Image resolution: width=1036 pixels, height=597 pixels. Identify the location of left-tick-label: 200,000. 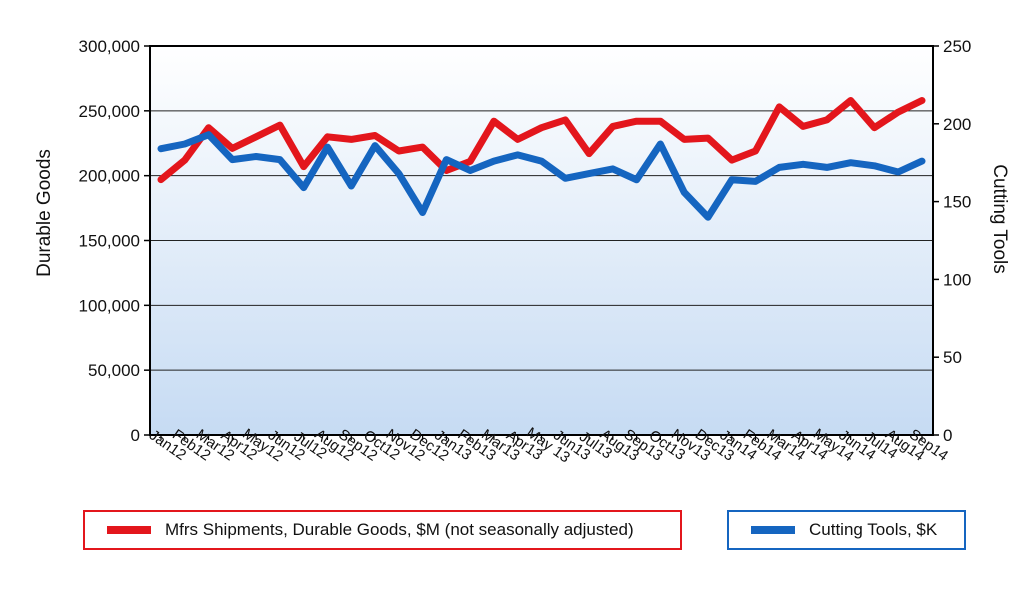
(109, 176).